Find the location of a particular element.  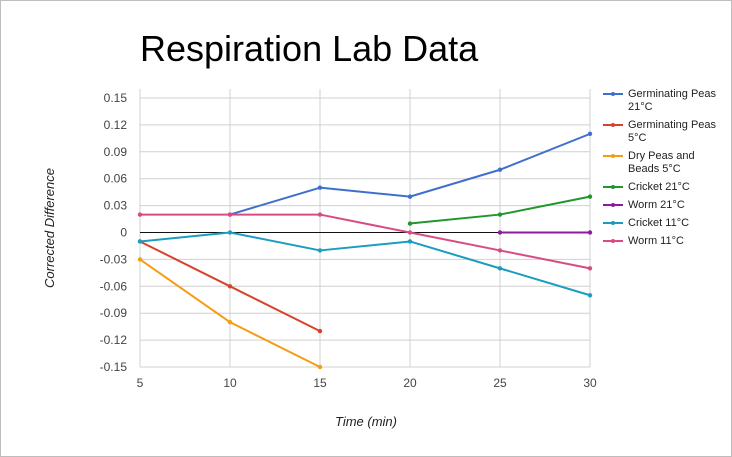

legend-item: Germinating Peas 5°C is located at coordinates (665, 132).